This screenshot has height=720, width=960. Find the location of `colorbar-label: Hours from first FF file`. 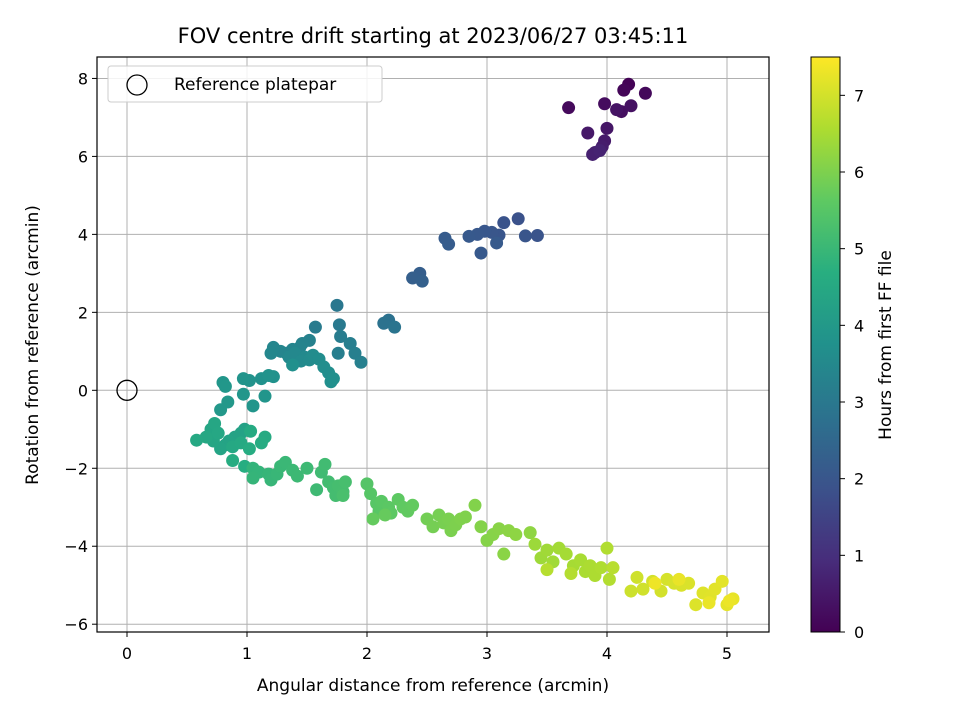

colorbar-label: Hours from first FF file is located at coordinates (886, 345).